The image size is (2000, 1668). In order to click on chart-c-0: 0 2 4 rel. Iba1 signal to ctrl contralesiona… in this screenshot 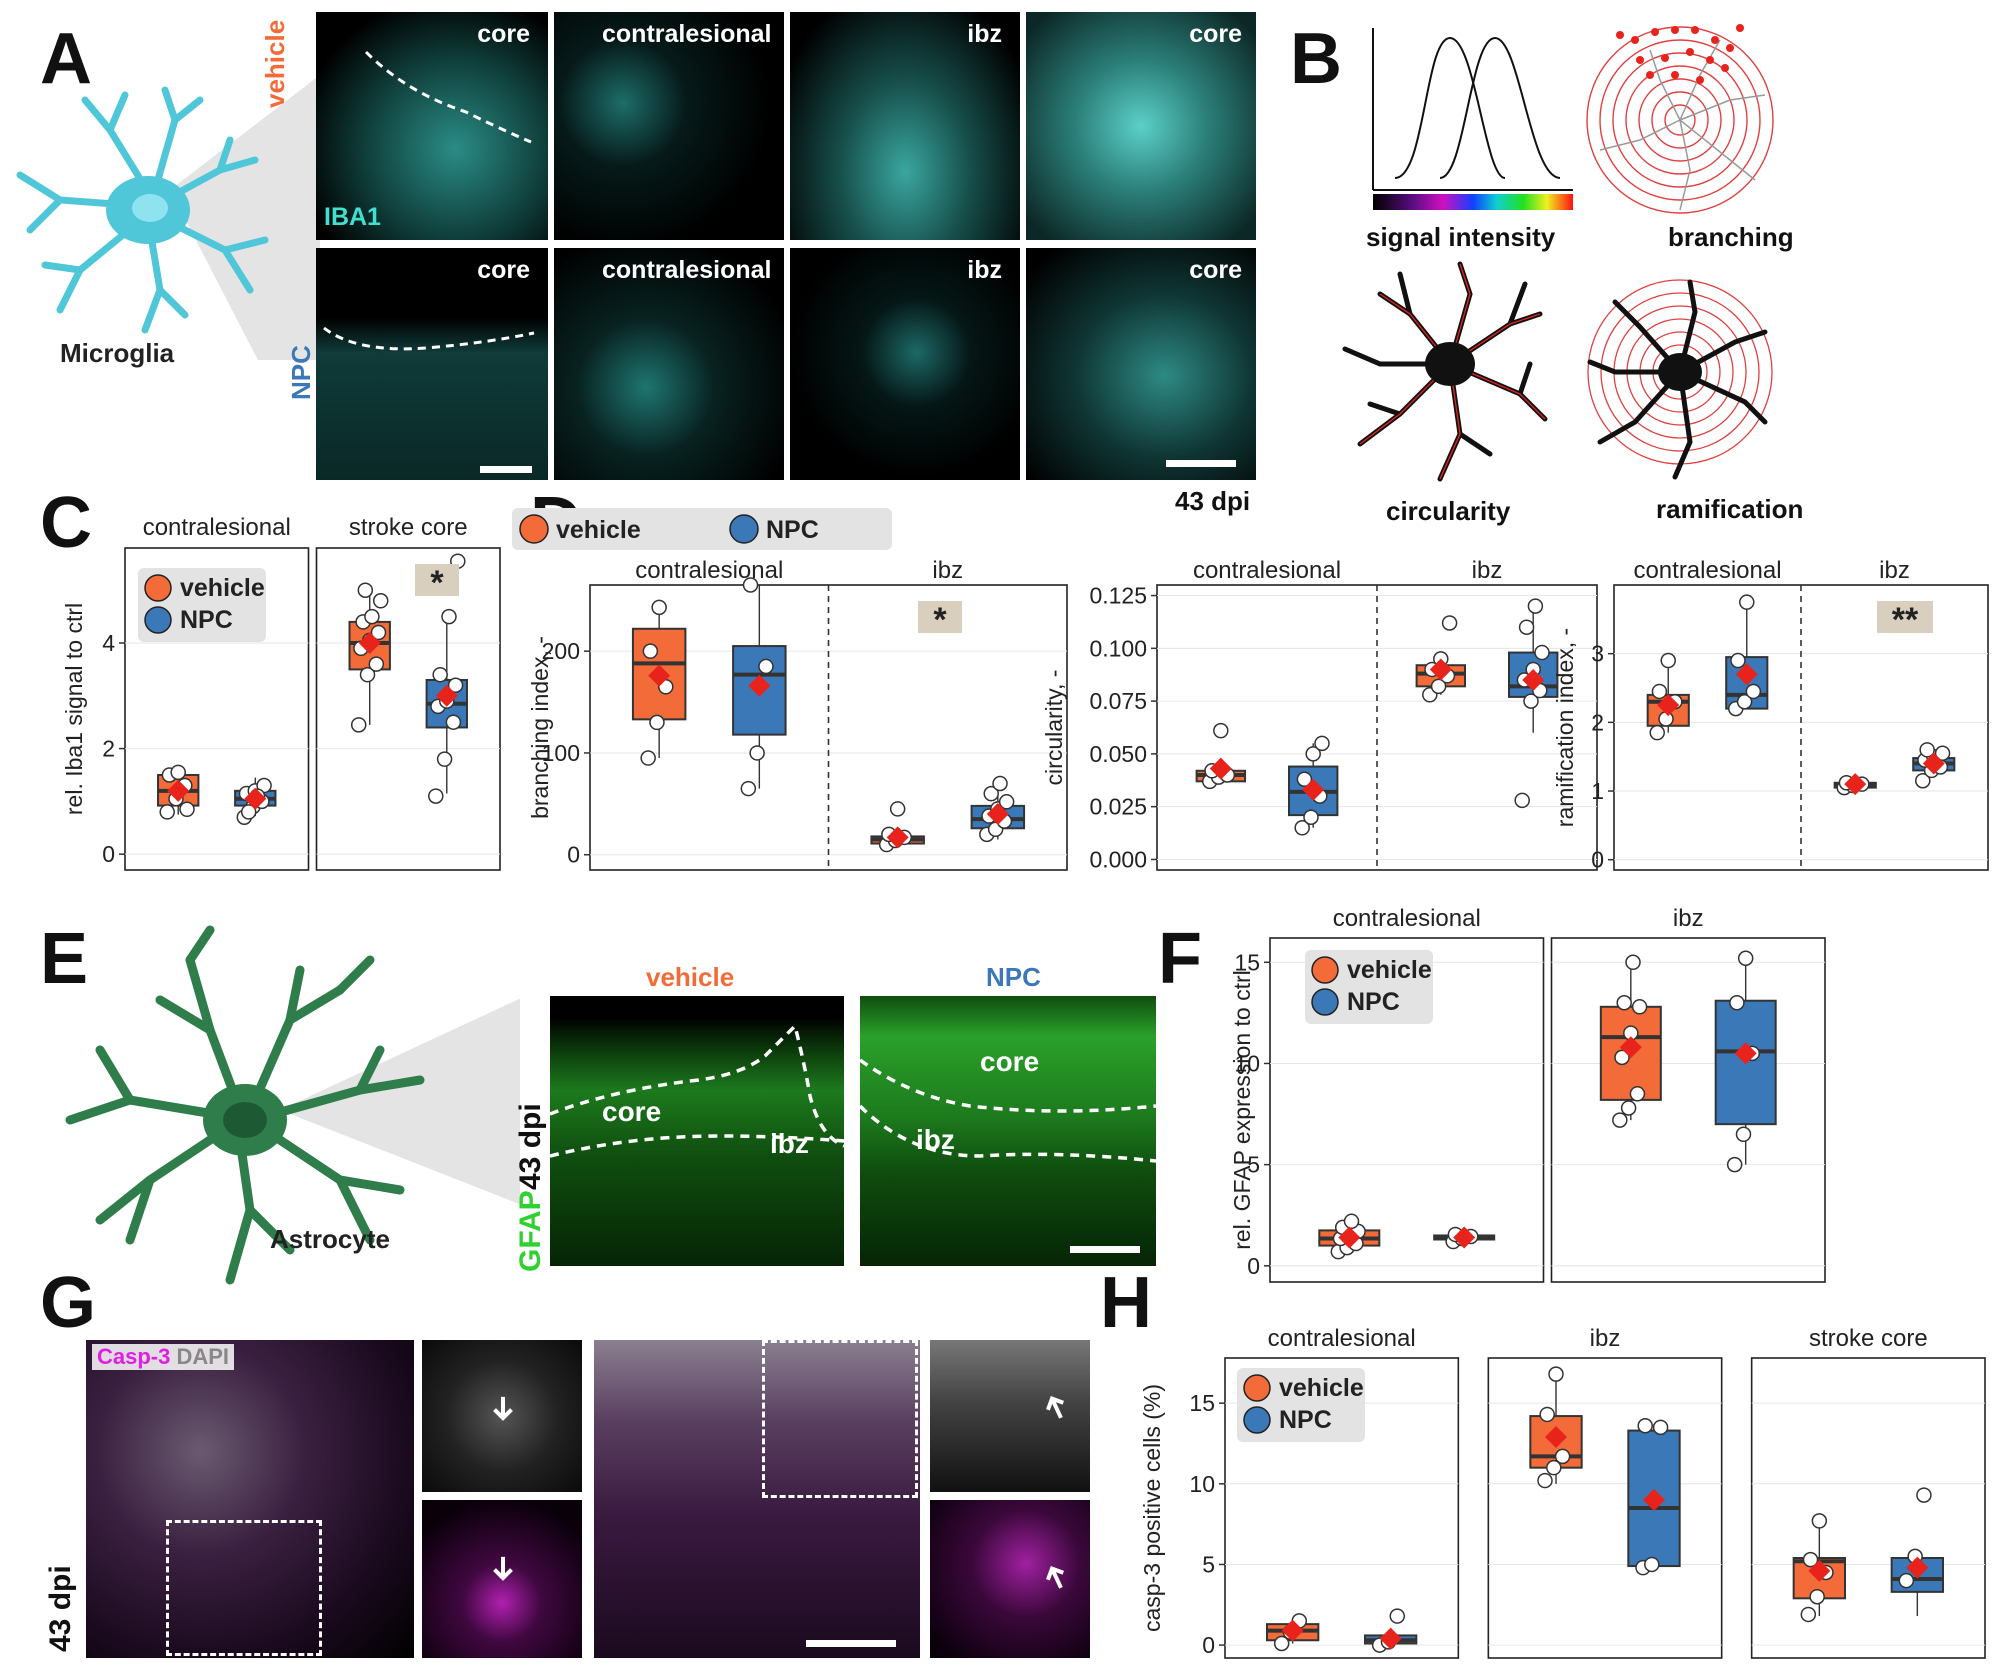, I will do `click(281, 692)`.